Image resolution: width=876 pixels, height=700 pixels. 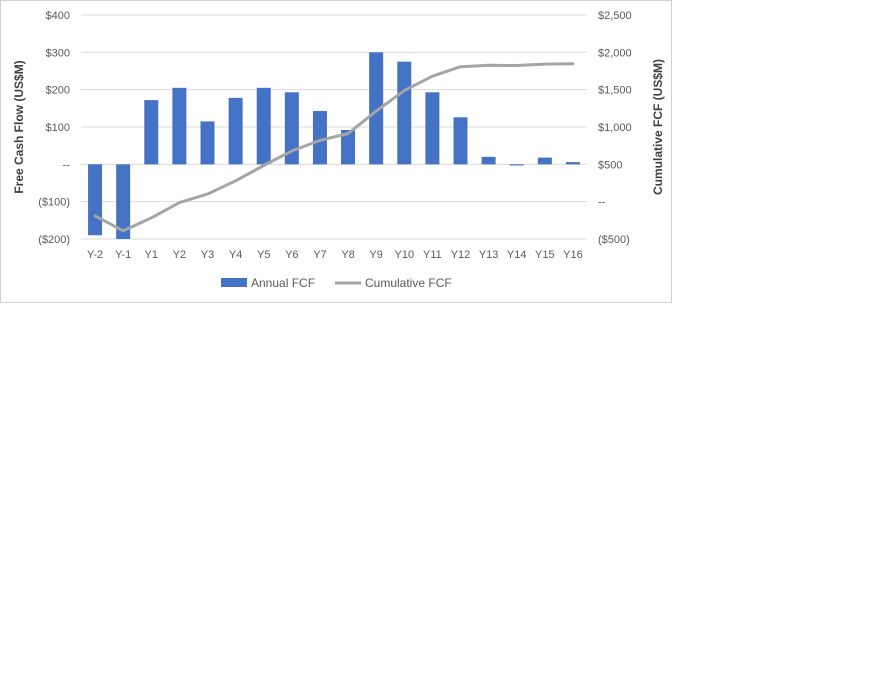 I want to click on y-tick-label: $400, so click(x=58, y=16).